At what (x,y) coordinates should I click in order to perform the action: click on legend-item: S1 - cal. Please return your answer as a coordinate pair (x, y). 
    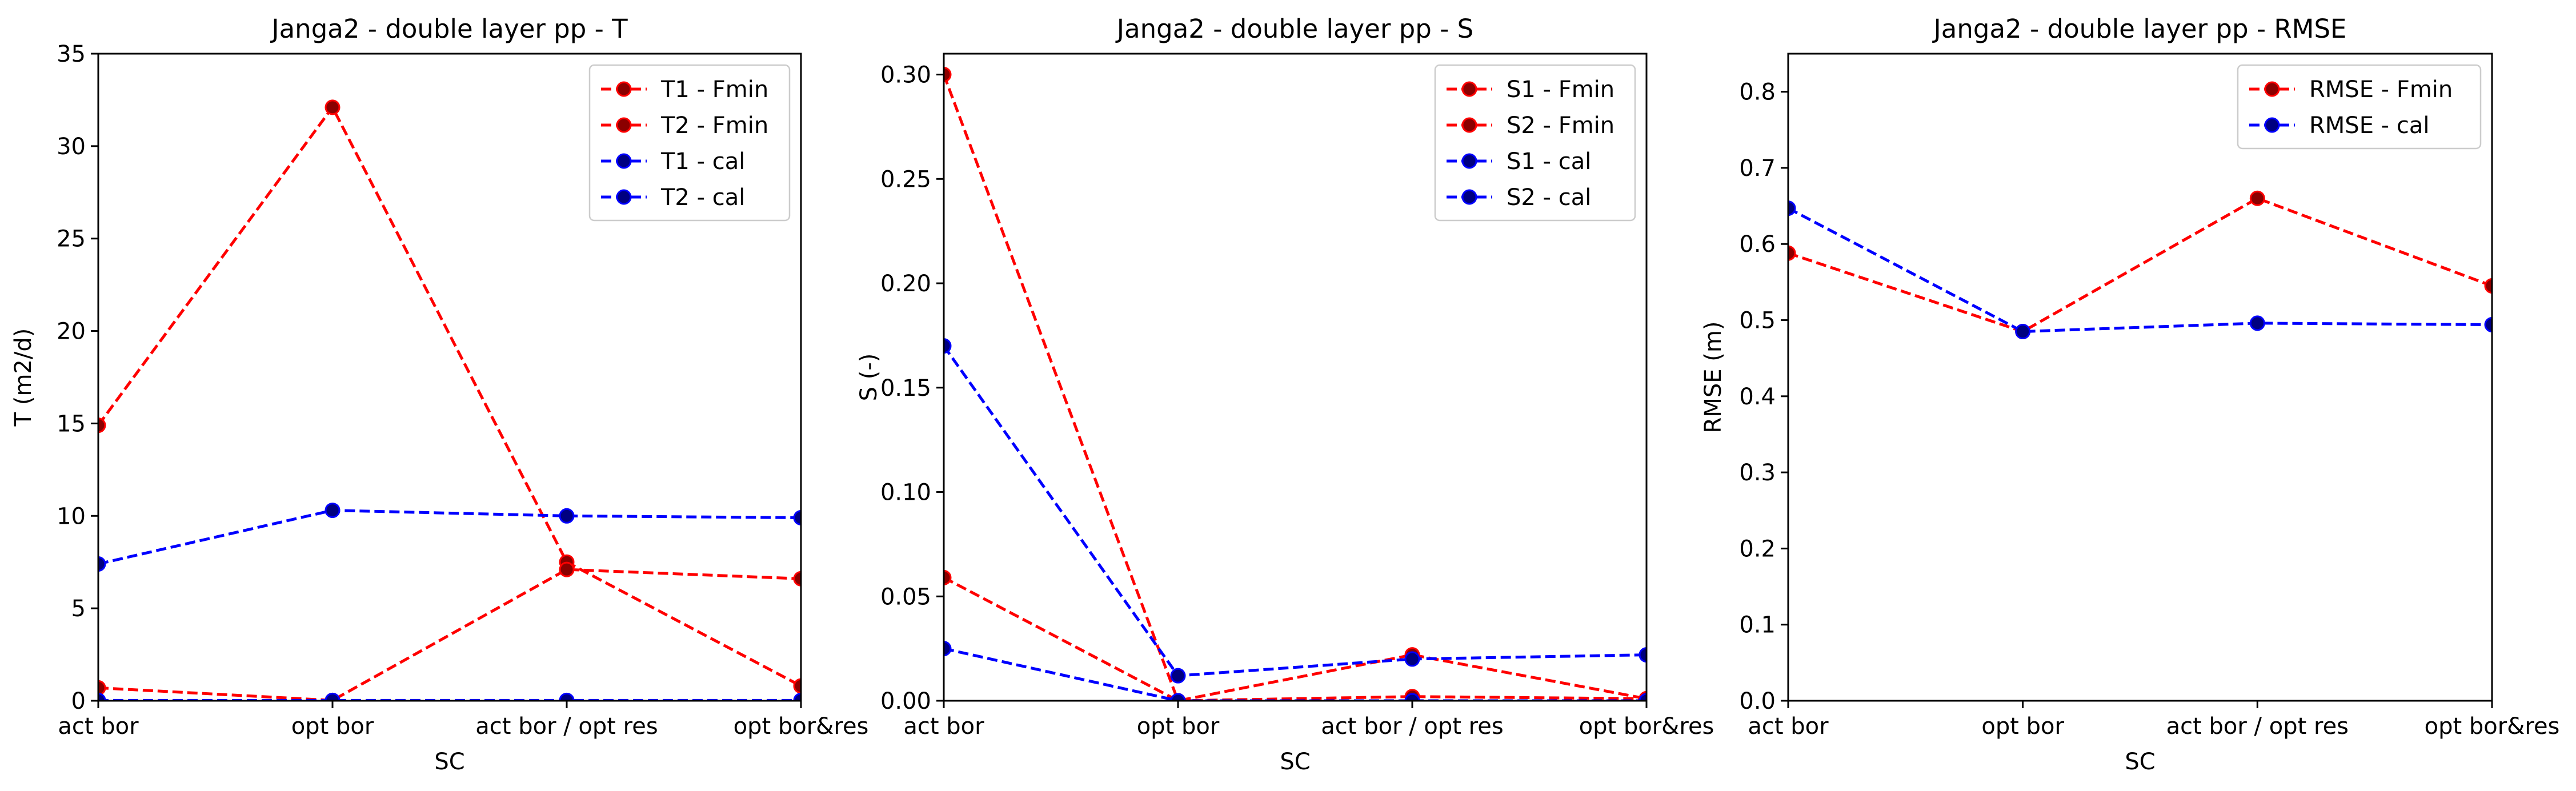
    Looking at the image, I should click on (1519, 161).